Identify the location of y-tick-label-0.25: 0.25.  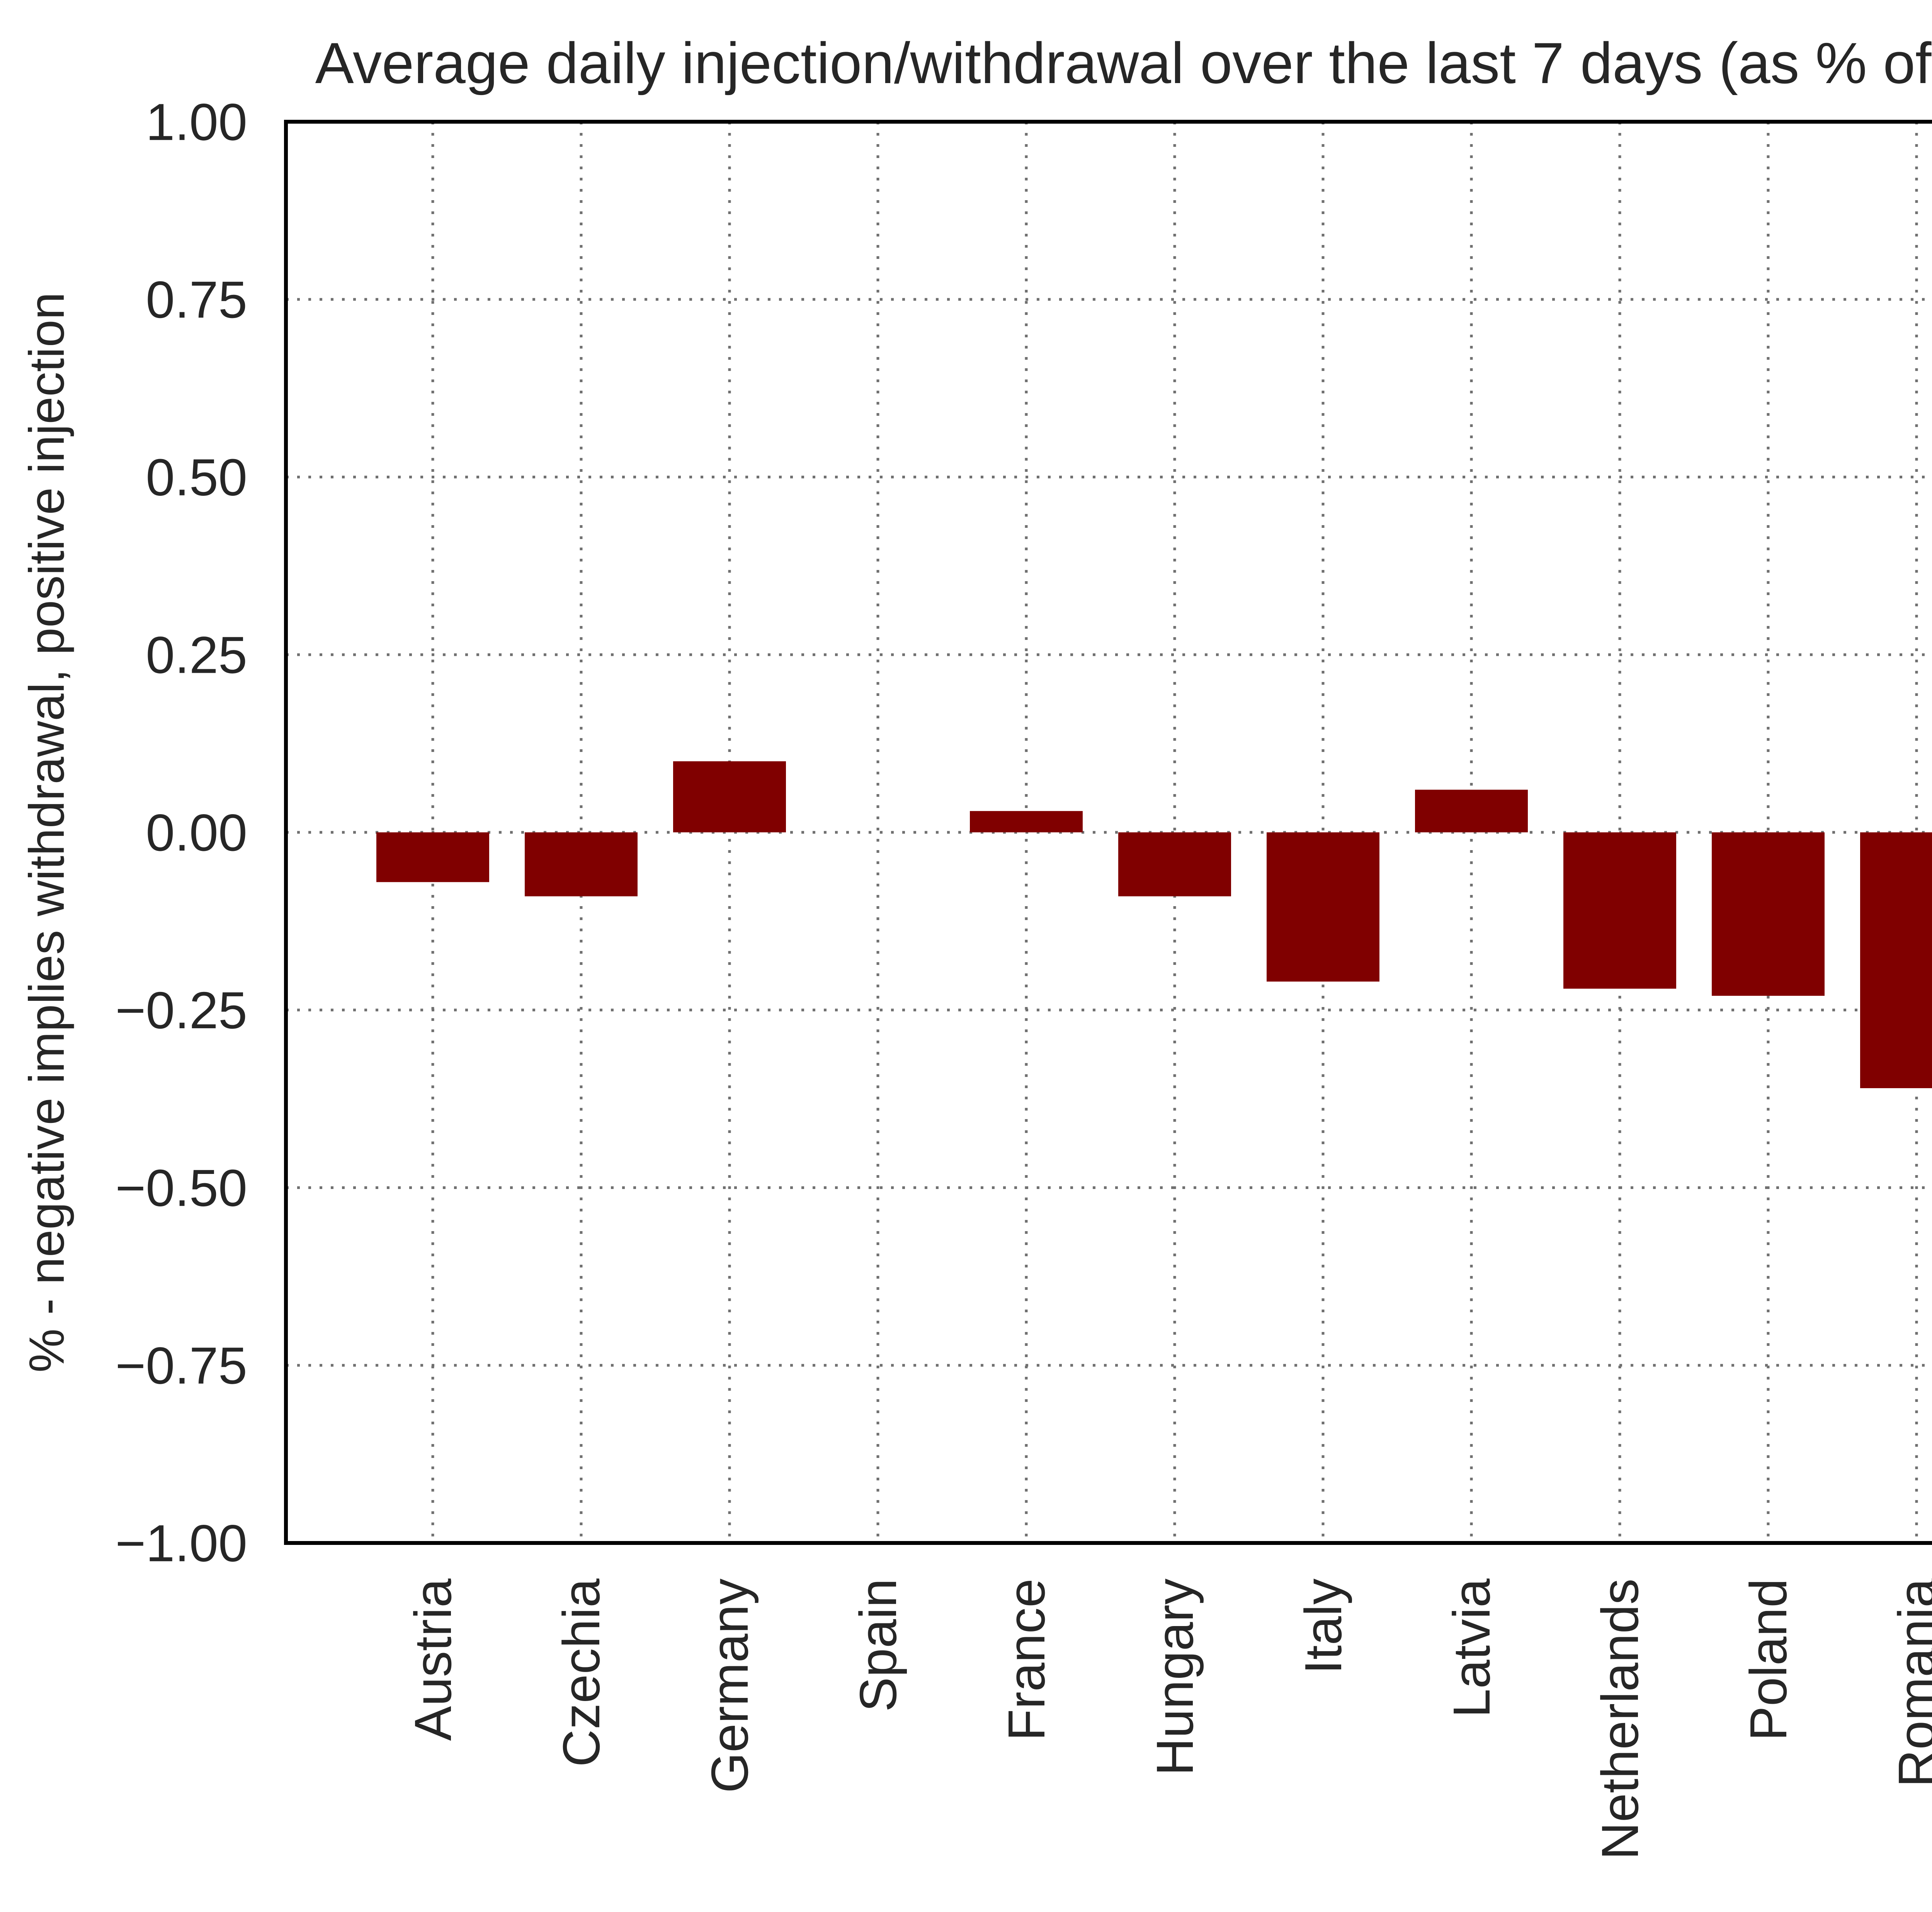
(197, 655).